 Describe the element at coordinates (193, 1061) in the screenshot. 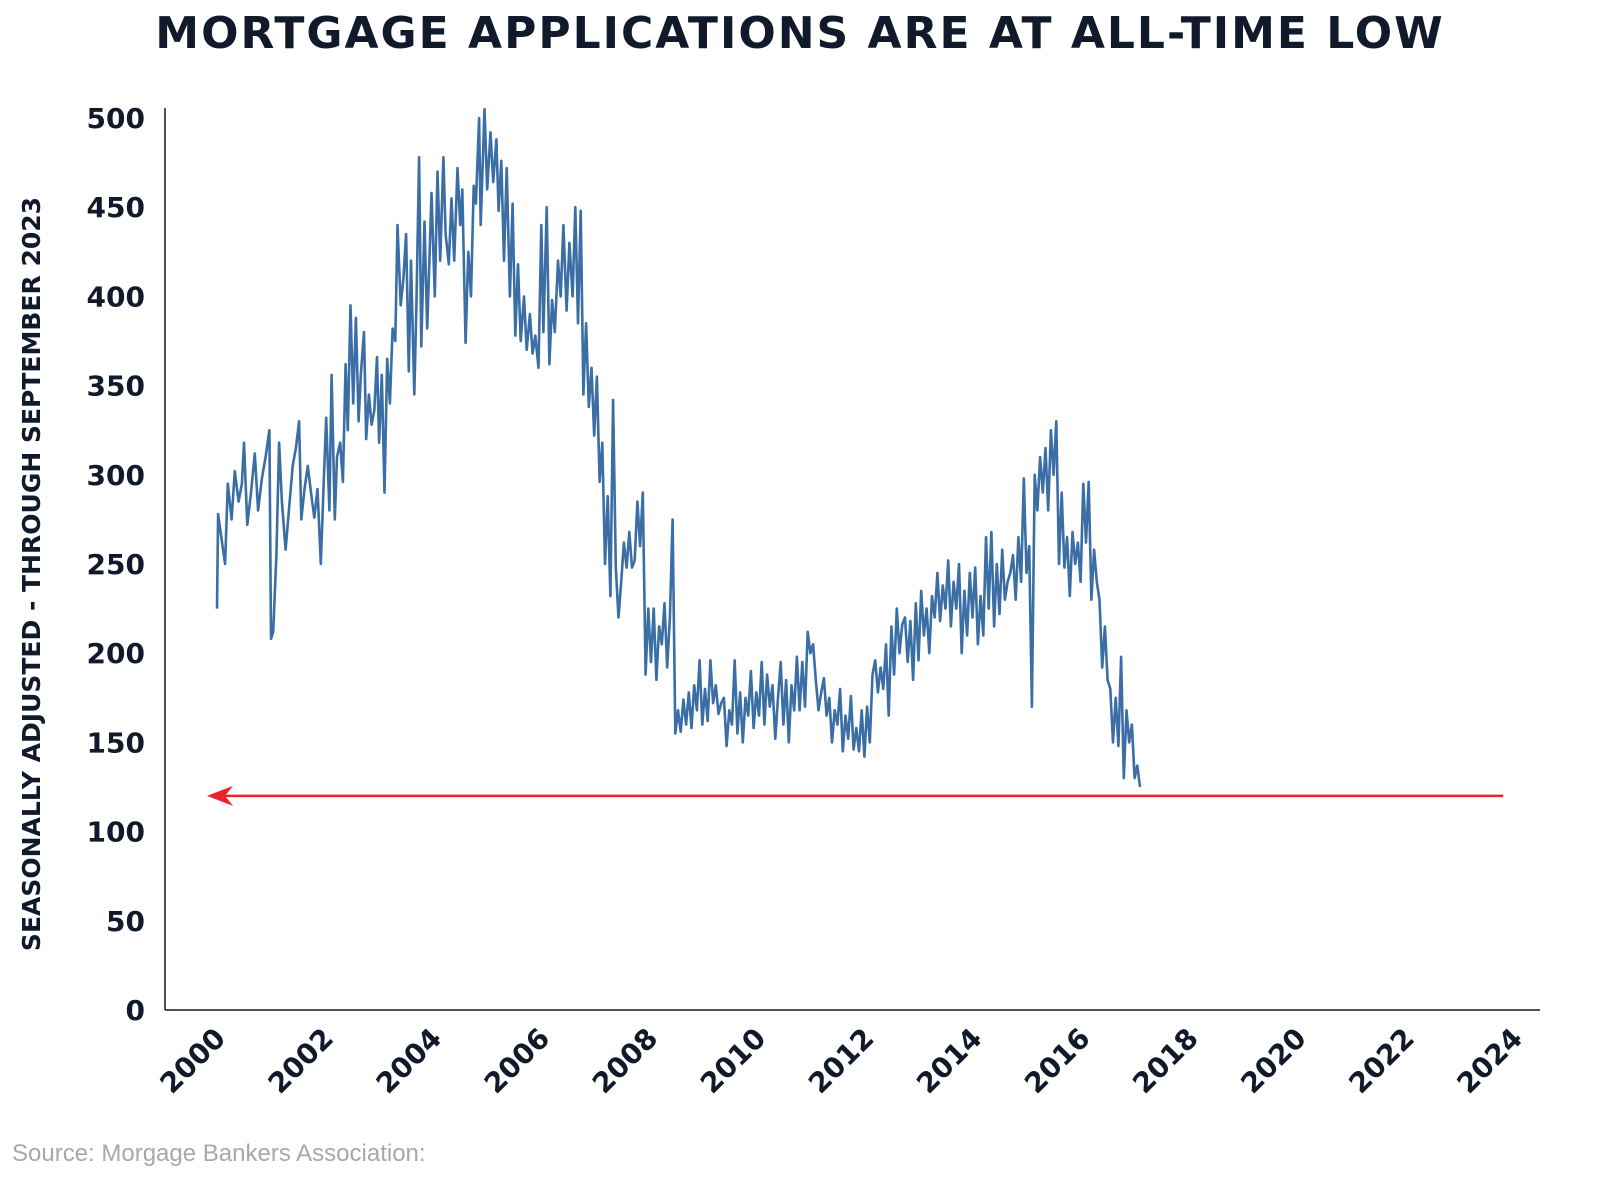

I see `x-tick-label: 2000` at that location.